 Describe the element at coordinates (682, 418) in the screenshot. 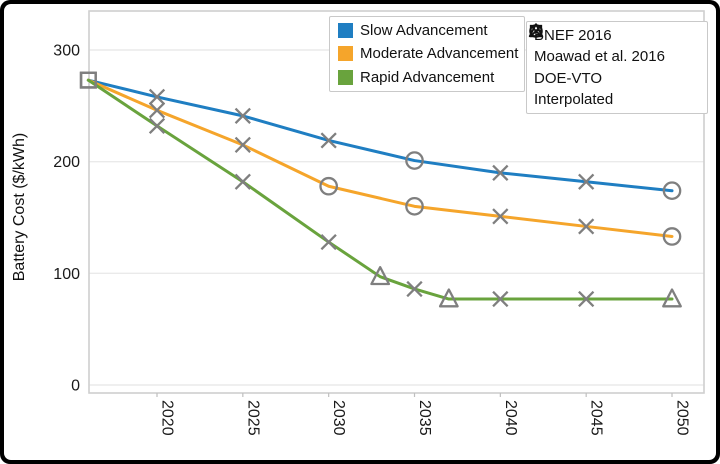

I see `x-tick-label: 2050` at that location.